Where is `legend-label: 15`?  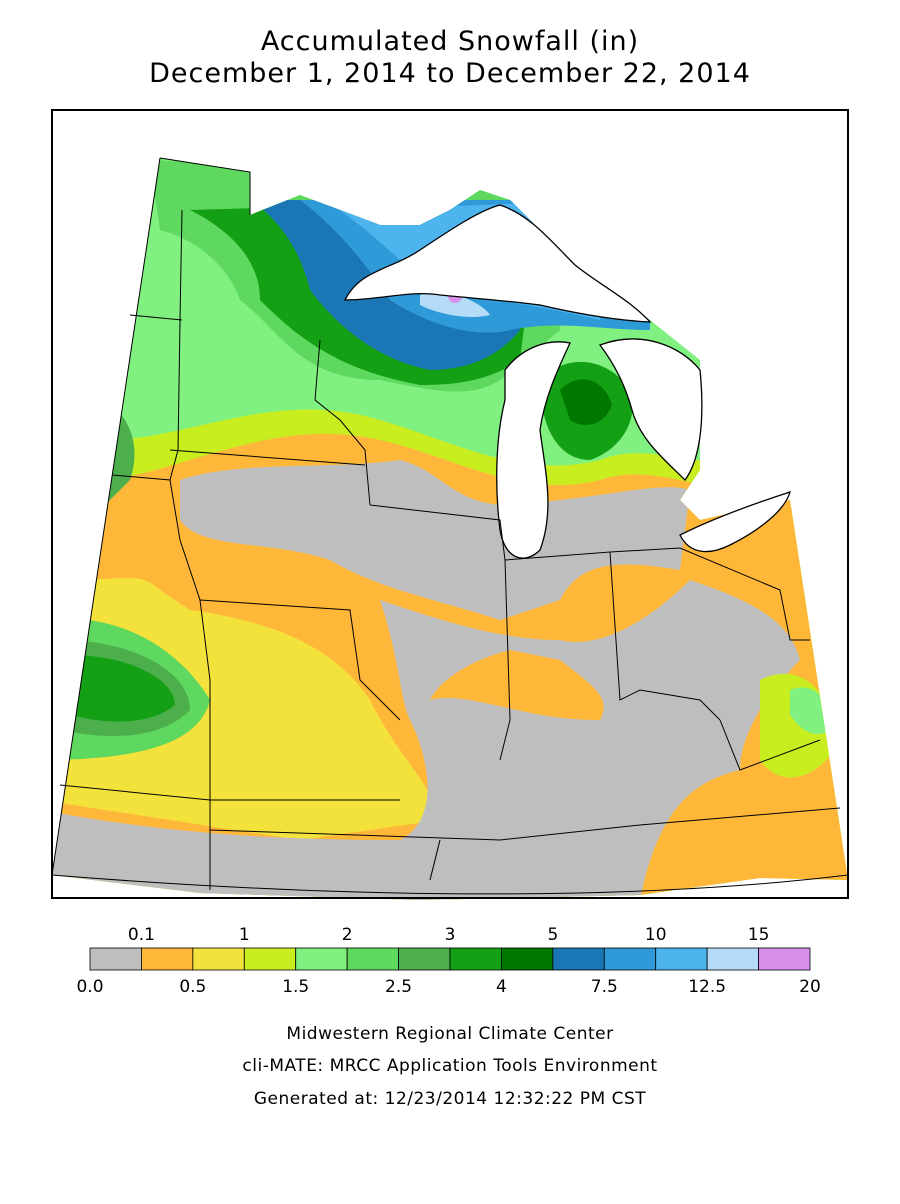 legend-label: 15 is located at coordinates (759, 935).